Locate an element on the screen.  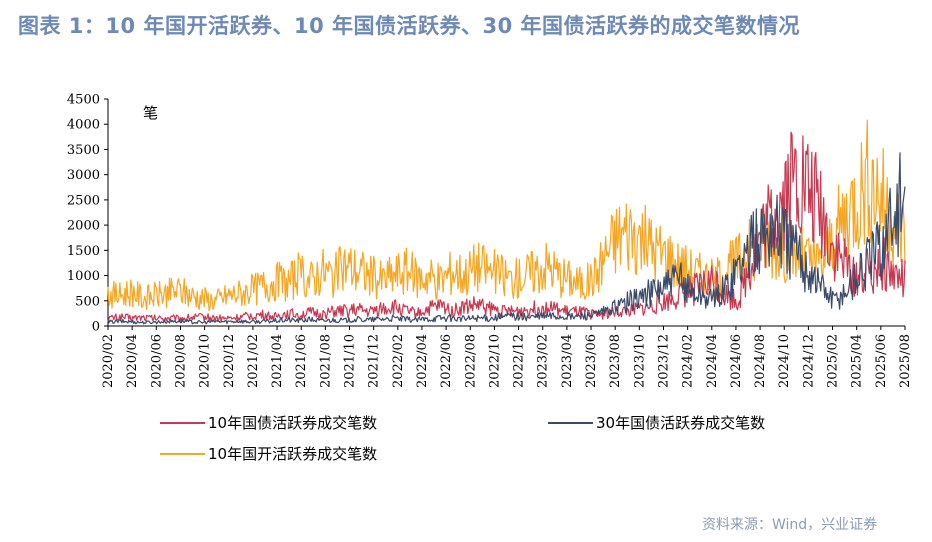
x-tick-label: 2024/10 is located at coordinates (784, 361).